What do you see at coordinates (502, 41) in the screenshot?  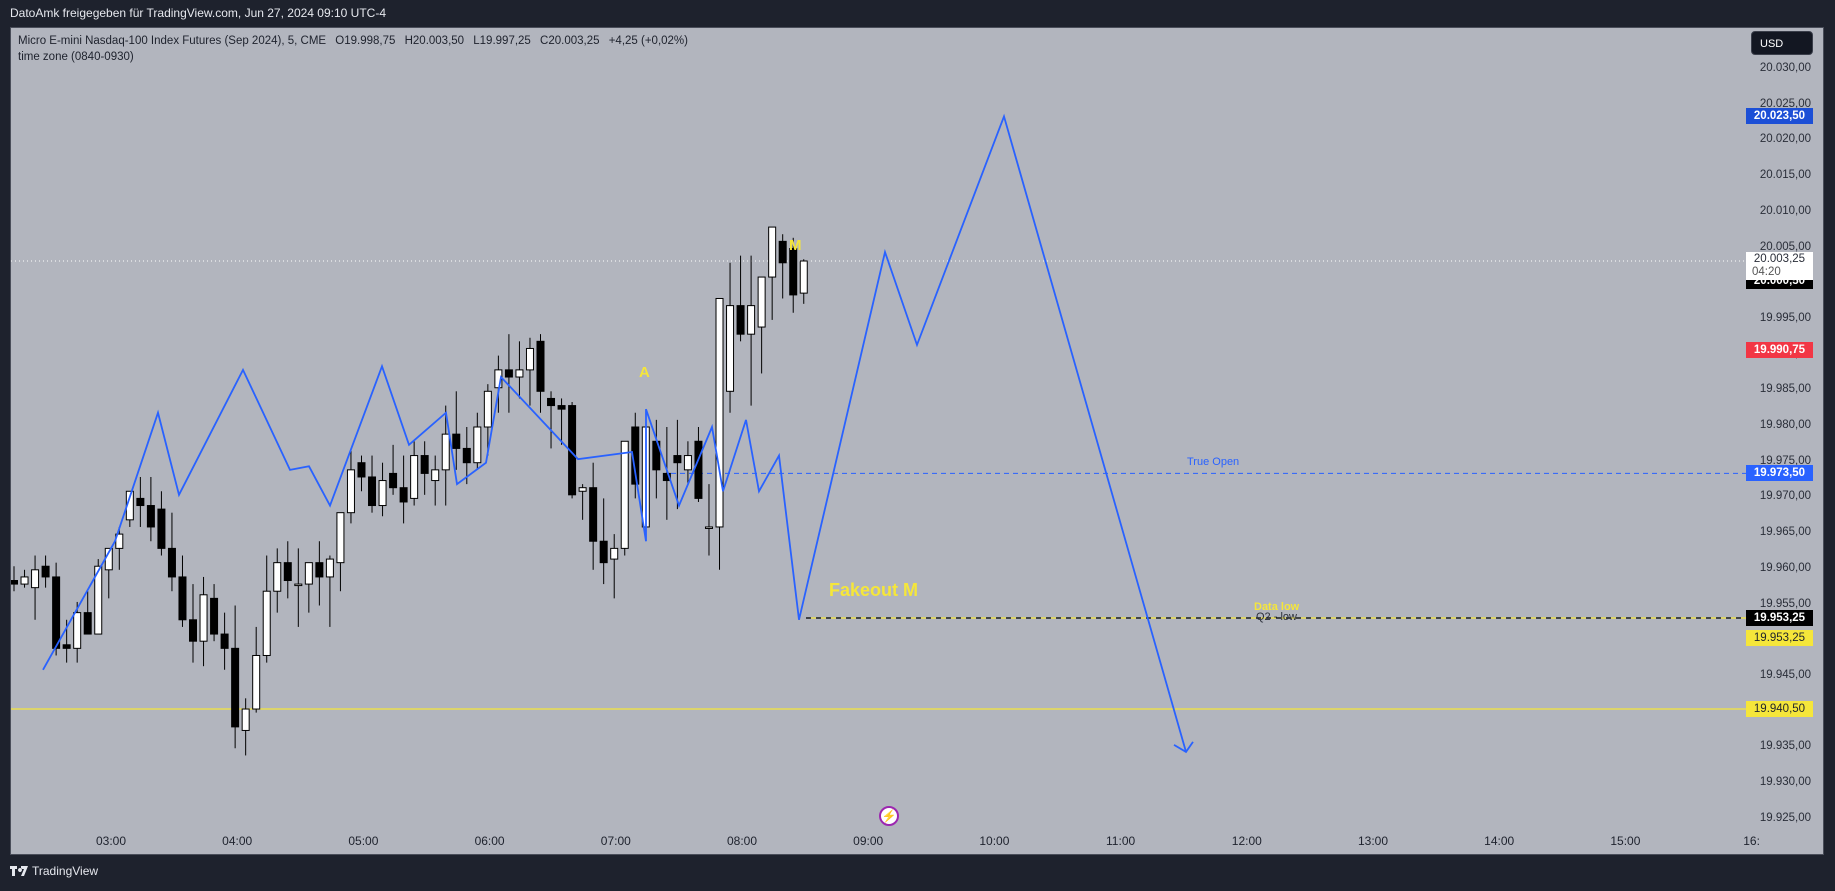 I see `ohlc-low: L19.997,25` at bounding box center [502, 41].